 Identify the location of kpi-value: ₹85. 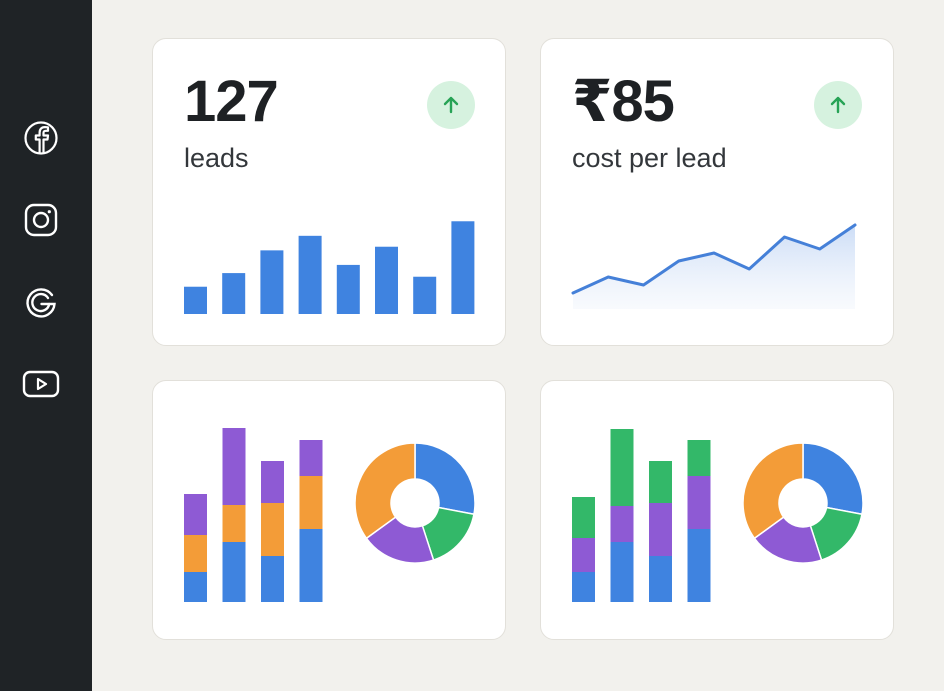
(623, 101).